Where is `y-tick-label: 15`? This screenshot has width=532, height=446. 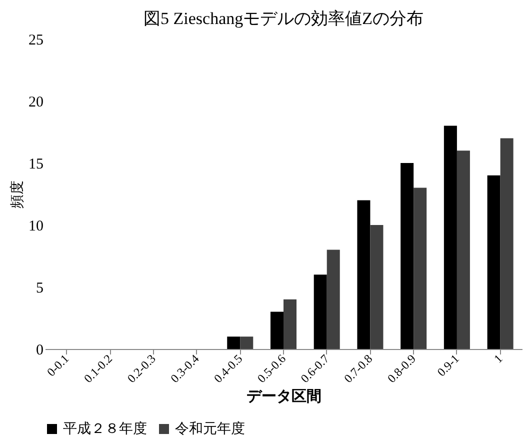
y-tick-label: 15 is located at coordinates (36, 164).